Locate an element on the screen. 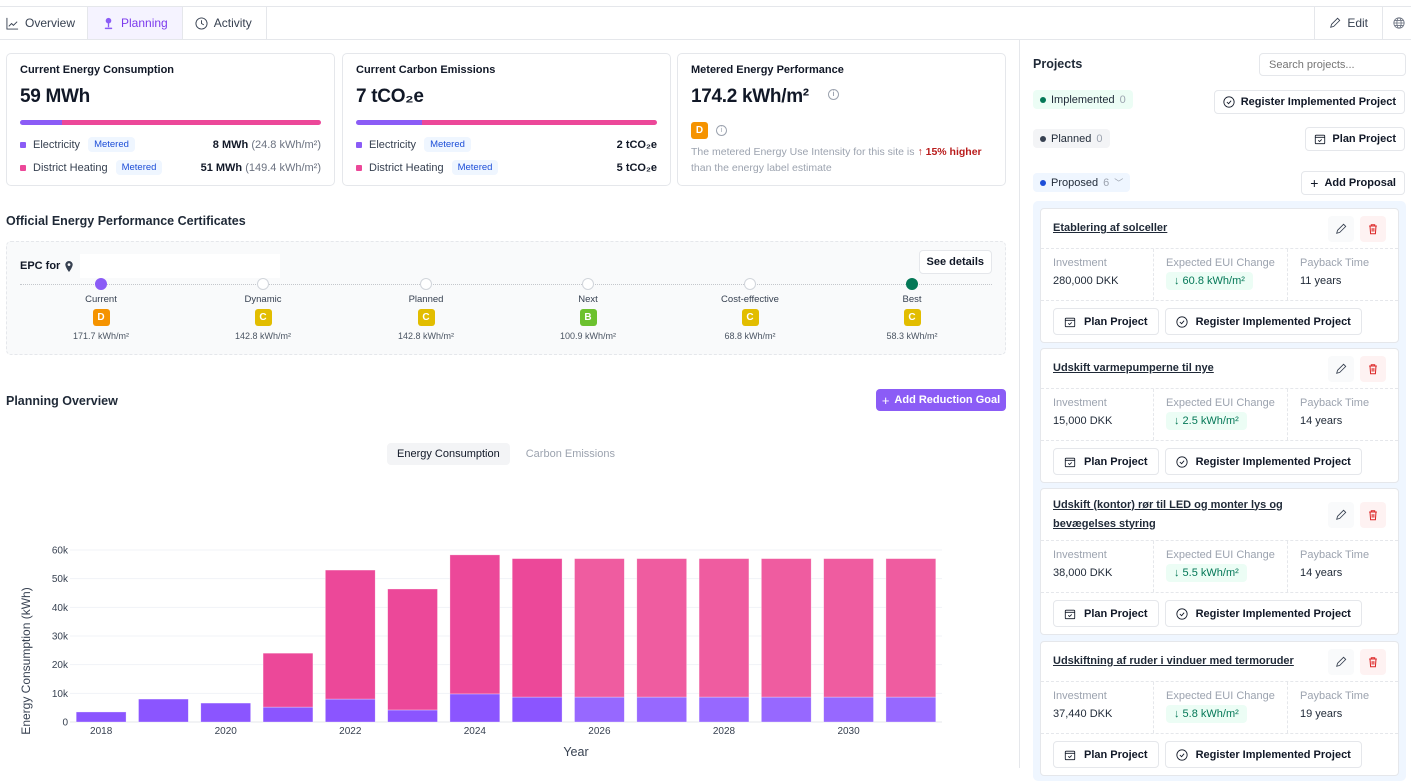 This screenshot has width=1411, height=781. tab-label: Planning is located at coordinates (144, 23).